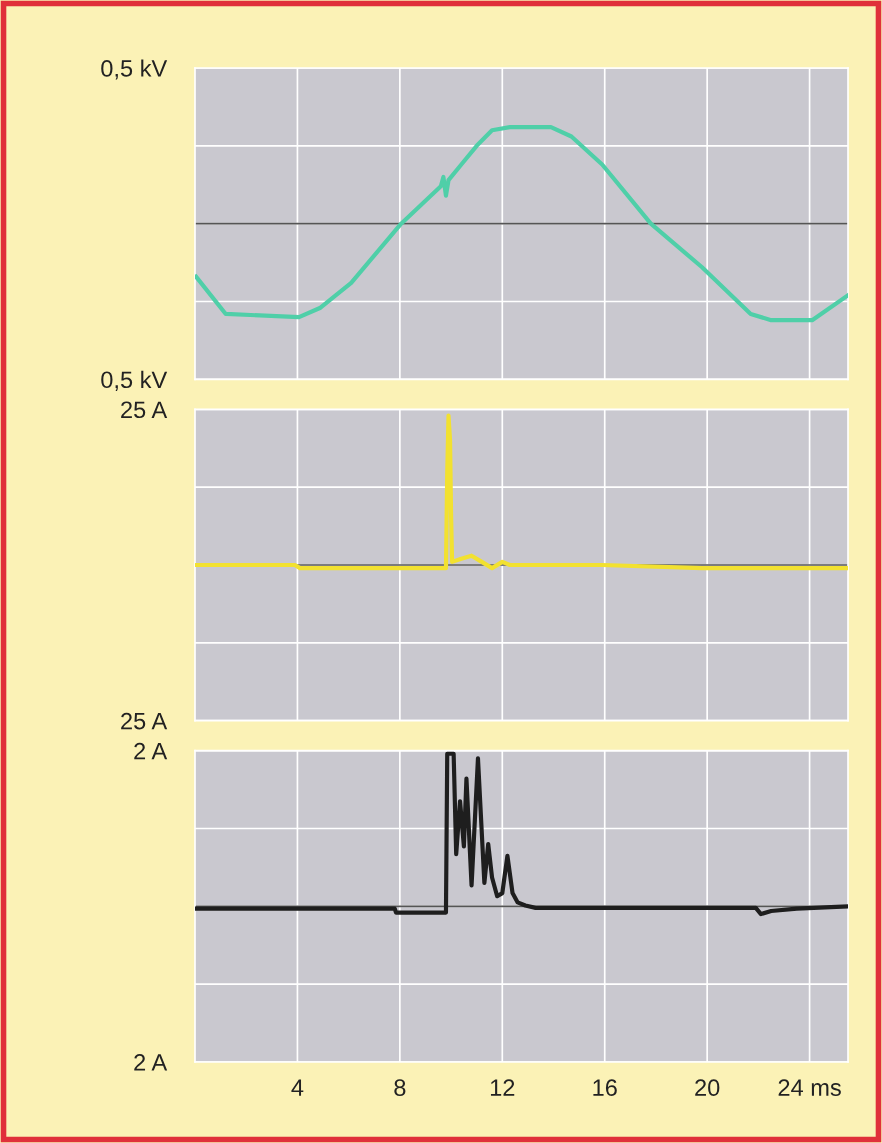 The image size is (882, 1143). Describe the element at coordinates (707, 1088) in the screenshot. I see `x-tick-label: 20` at that location.